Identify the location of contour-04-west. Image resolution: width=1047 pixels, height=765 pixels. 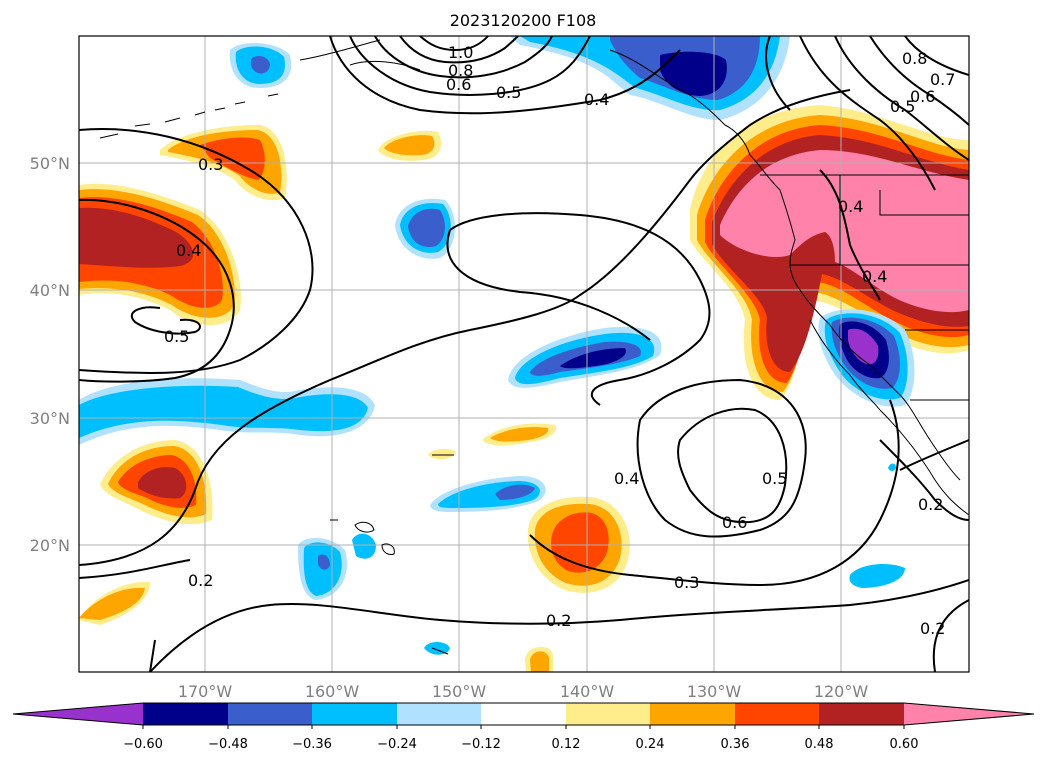
(157, 290).